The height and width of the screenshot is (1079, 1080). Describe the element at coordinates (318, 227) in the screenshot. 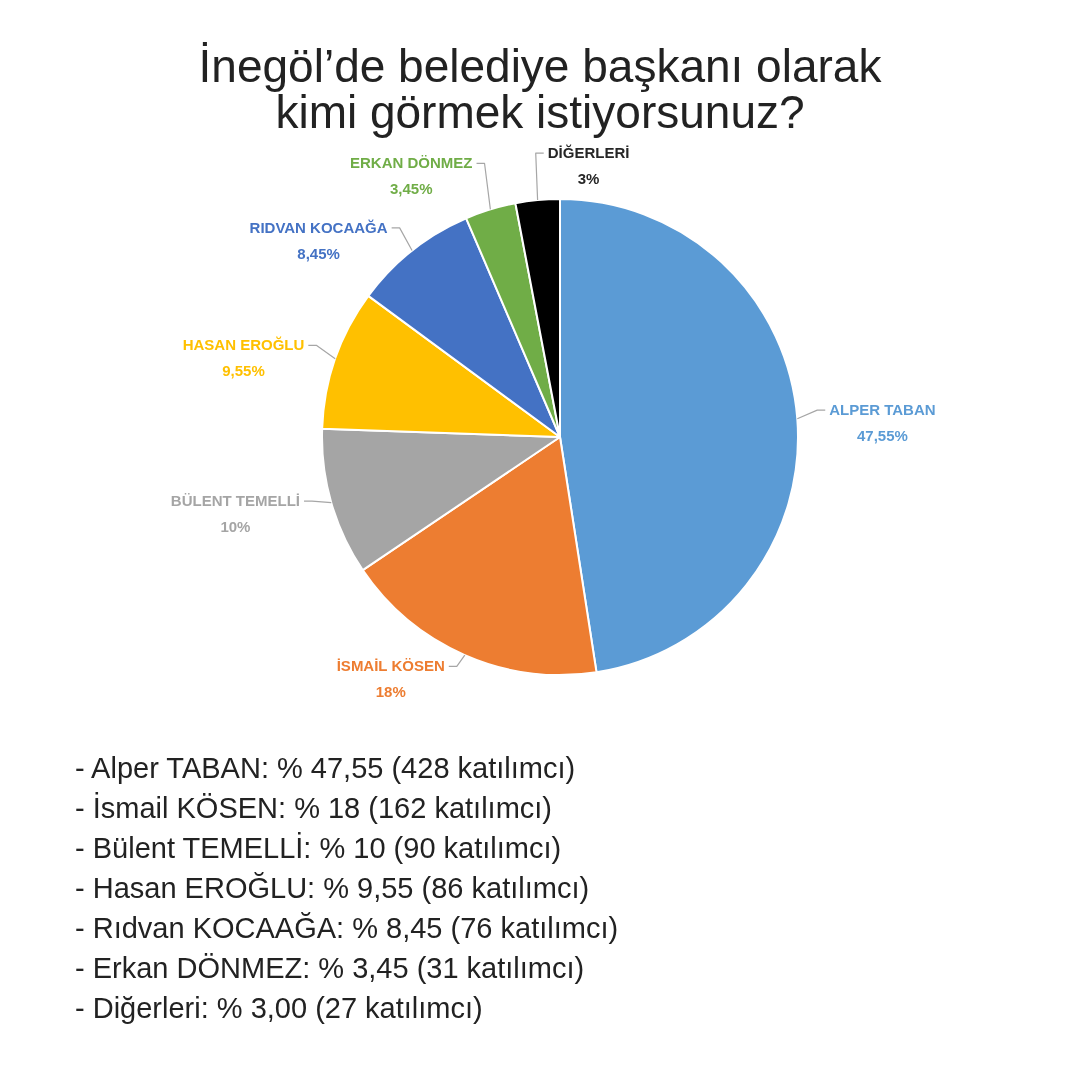

I see `slice-label: RIDVAN KOCAAĞA` at that location.